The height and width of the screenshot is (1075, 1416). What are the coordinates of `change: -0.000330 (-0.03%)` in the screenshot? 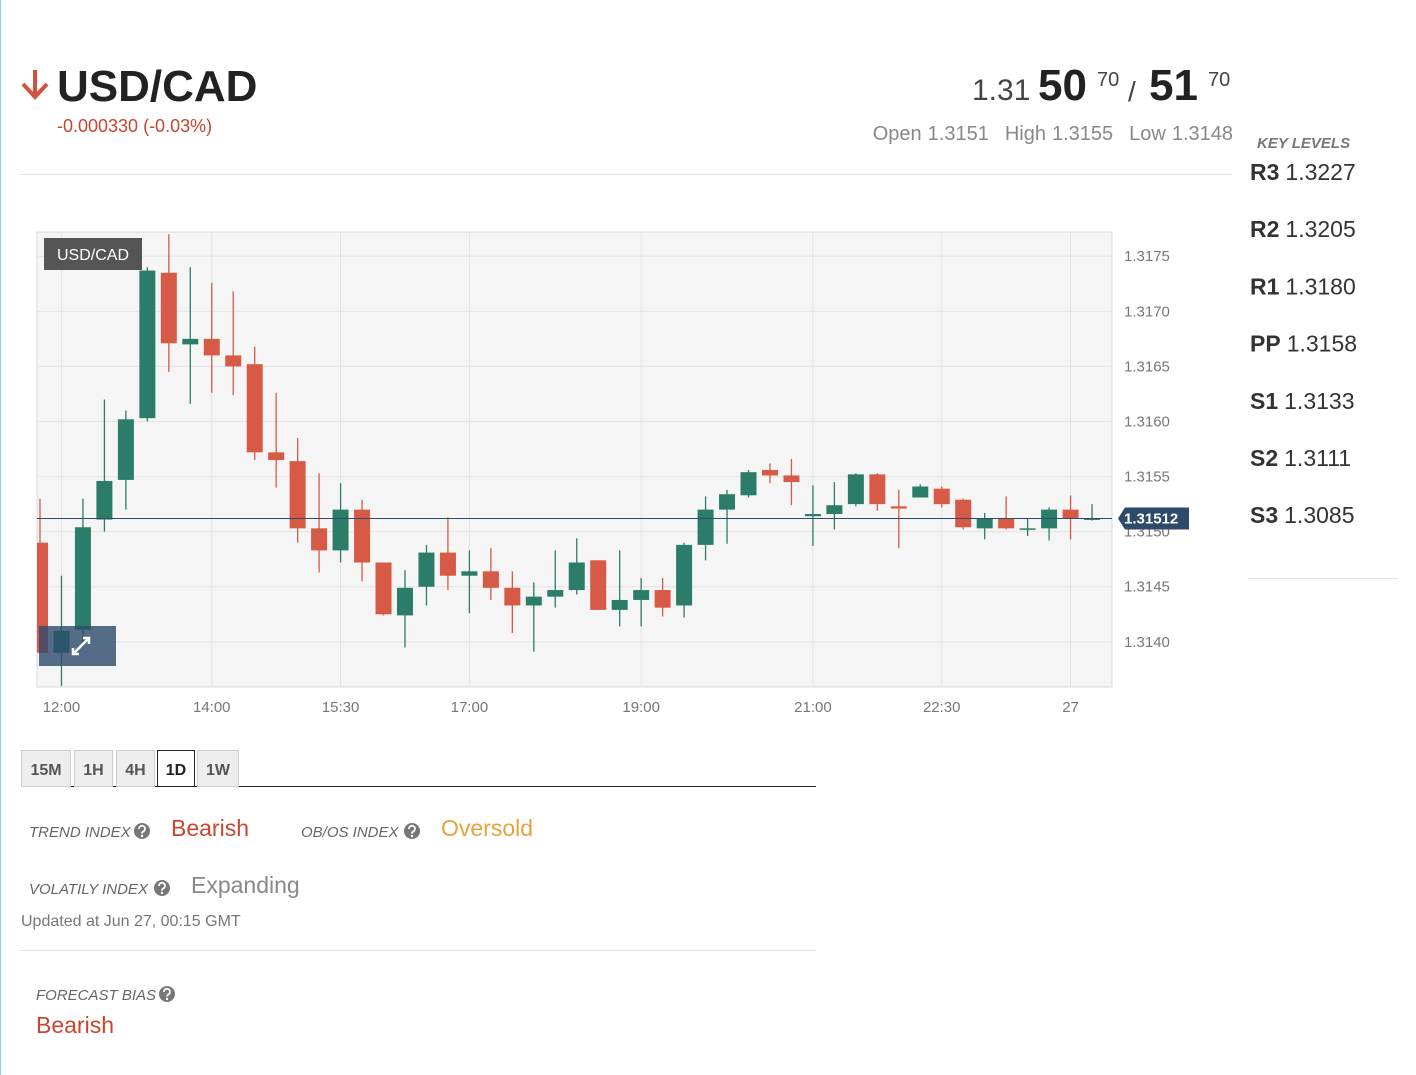 It's located at (134, 126).